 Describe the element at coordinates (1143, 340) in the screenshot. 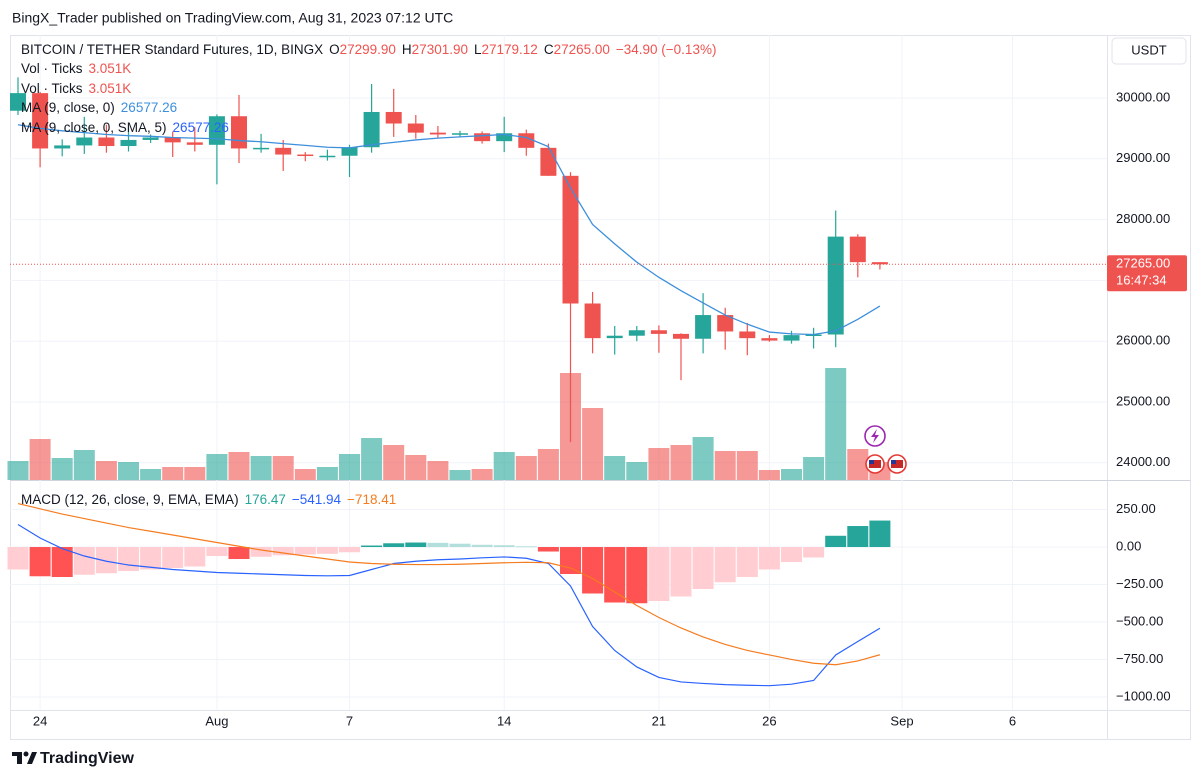

I see `y-tick-label: 26000.00` at that location.